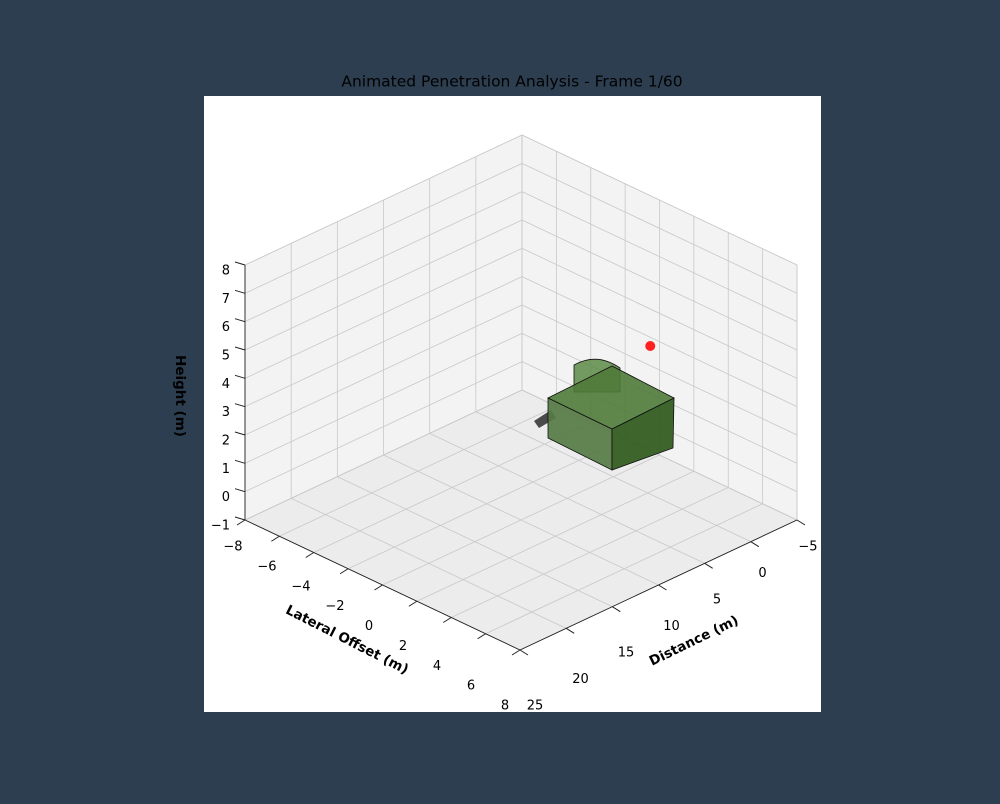 Image resolution: width=1000 pixels, height=804 pixels. What do you see at coordinates (226, 327) in the screenshot?
I see `z-tick-label: 6` at bounding box center [226, 327].